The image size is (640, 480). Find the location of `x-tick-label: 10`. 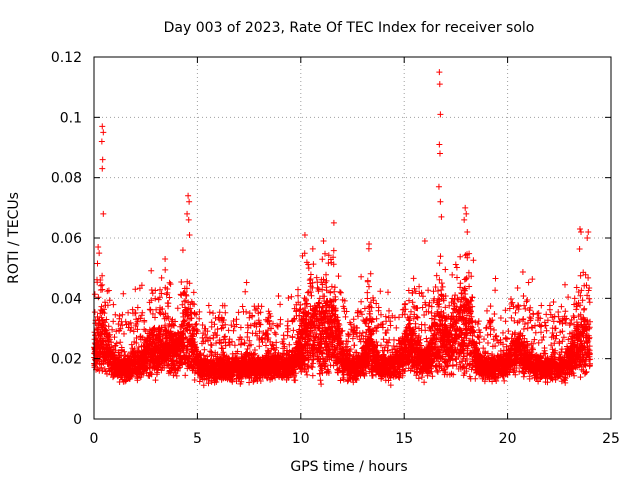

x-tick-label: 10 is located at coordinates (301, 439).